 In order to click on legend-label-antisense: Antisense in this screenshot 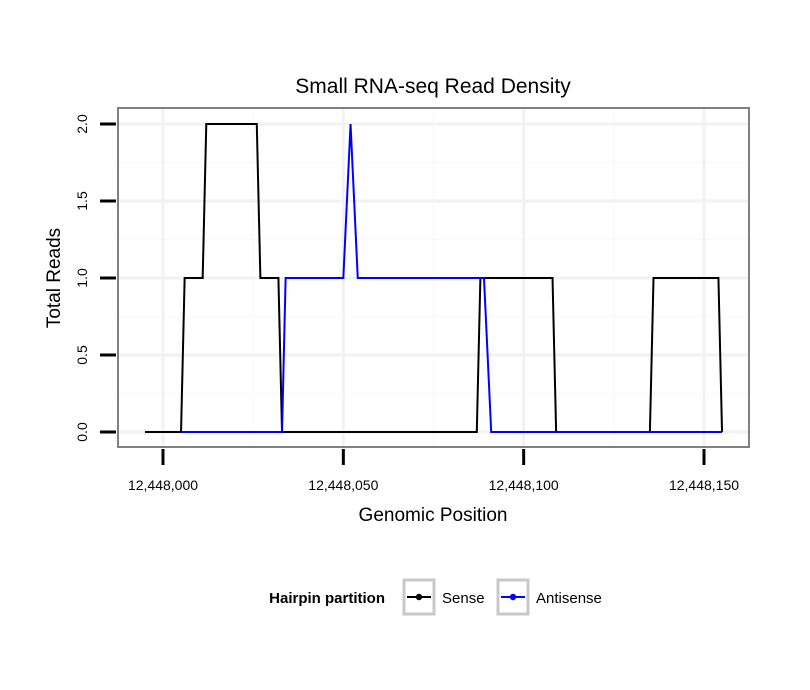, I will do `click(569, 598)`.